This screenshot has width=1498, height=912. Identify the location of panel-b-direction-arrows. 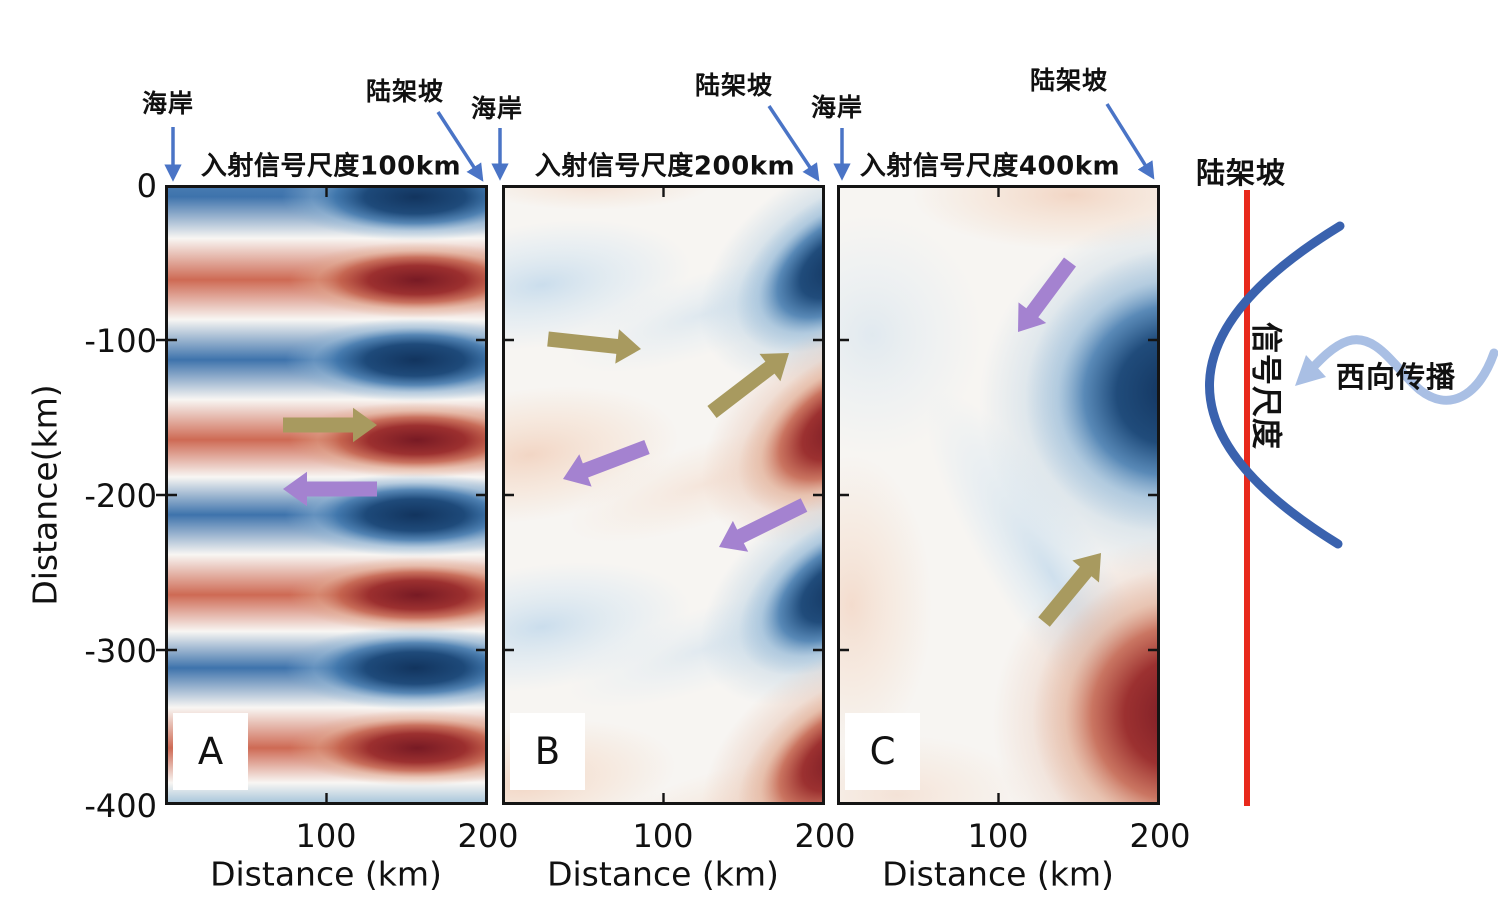
(677, 440).